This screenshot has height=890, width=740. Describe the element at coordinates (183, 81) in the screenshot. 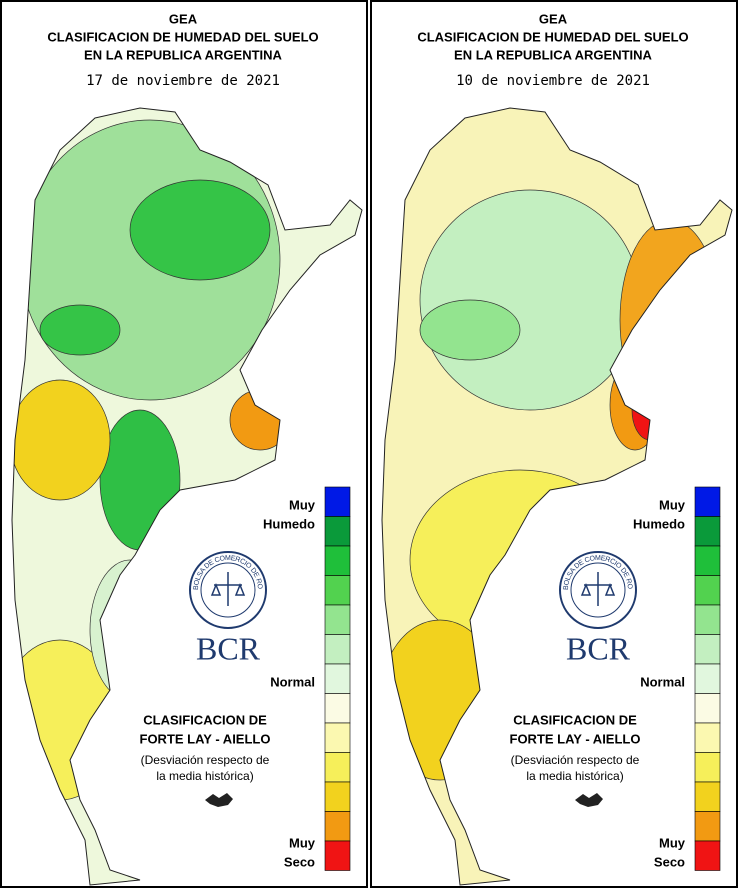

I see `date: 17 de noviembre de 2021` at that location.